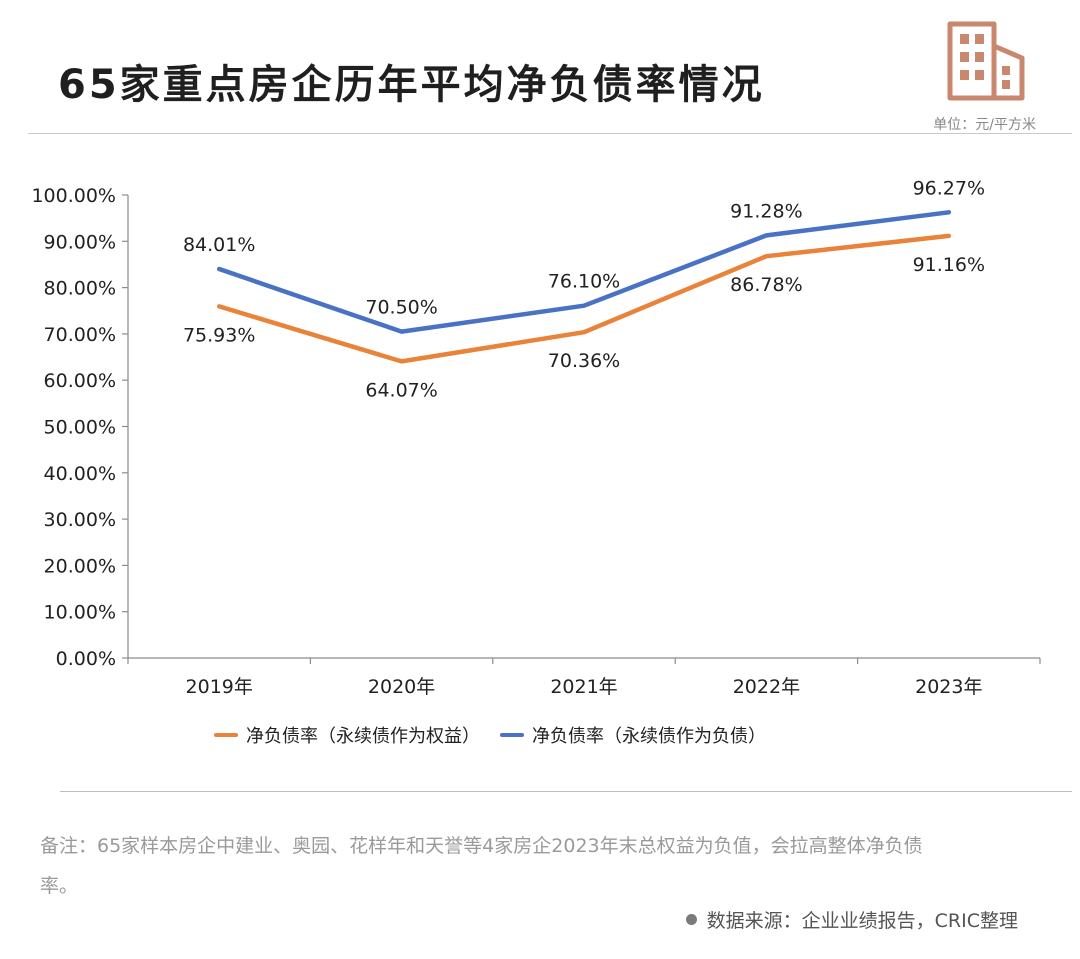 This screenshot has width=1080, height=959. I want to click on data-label-equity: 75.93%, so click(219, 335).